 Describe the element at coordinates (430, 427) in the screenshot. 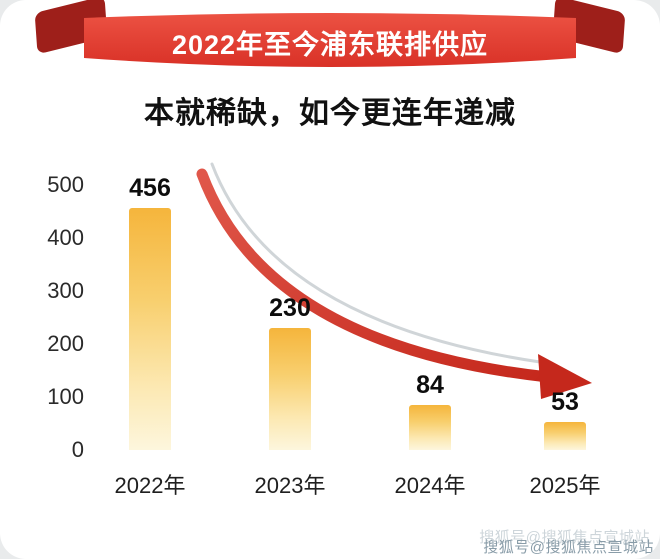

I see `bar-2024年` at that location.